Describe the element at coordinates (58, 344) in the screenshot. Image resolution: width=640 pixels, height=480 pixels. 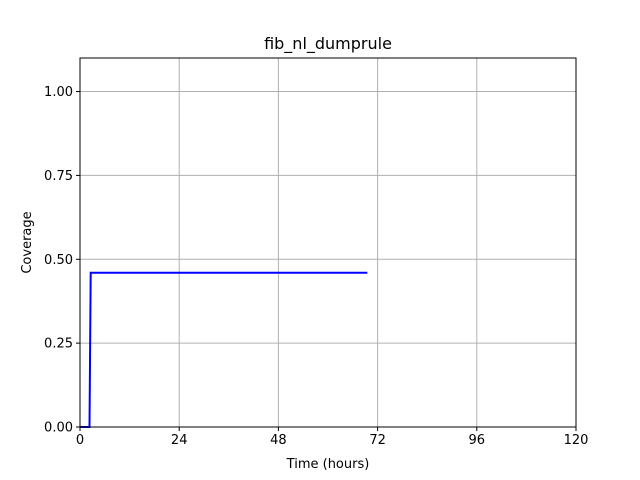
I see `y-tick-label: 0.25` at that location.